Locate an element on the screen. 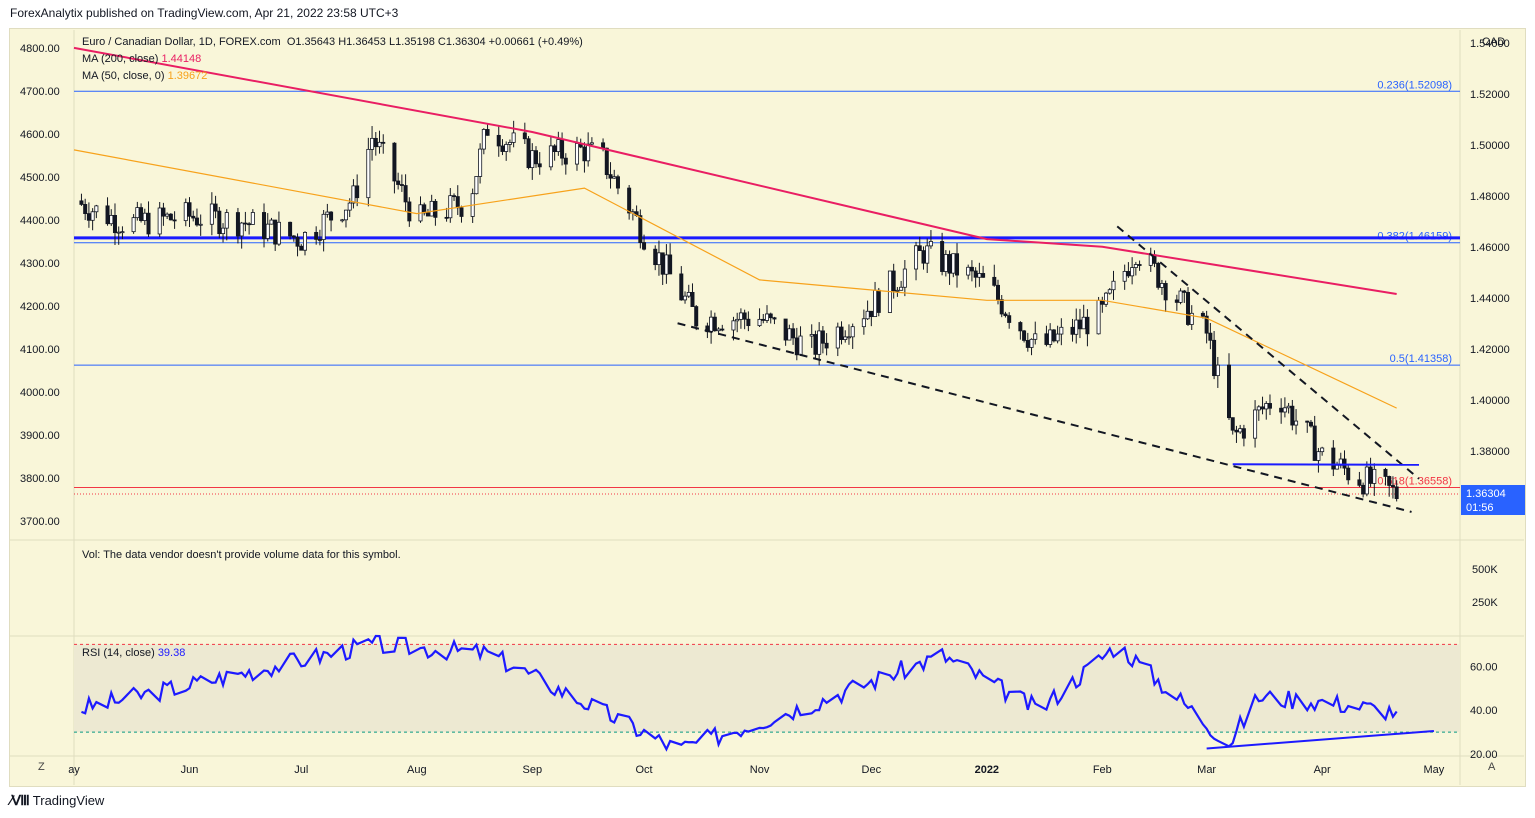 Image resolution: width=1535 pixels, height=818 pixels. left-axis-tick: 3800.00 is located at coordinates (40, 479).